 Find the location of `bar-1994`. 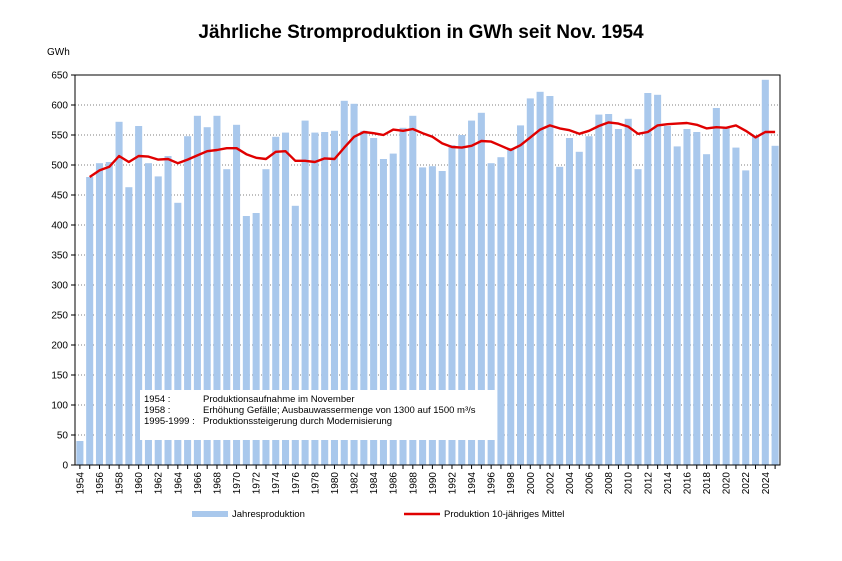

bar-1994 is located at coordinates (472, 292).